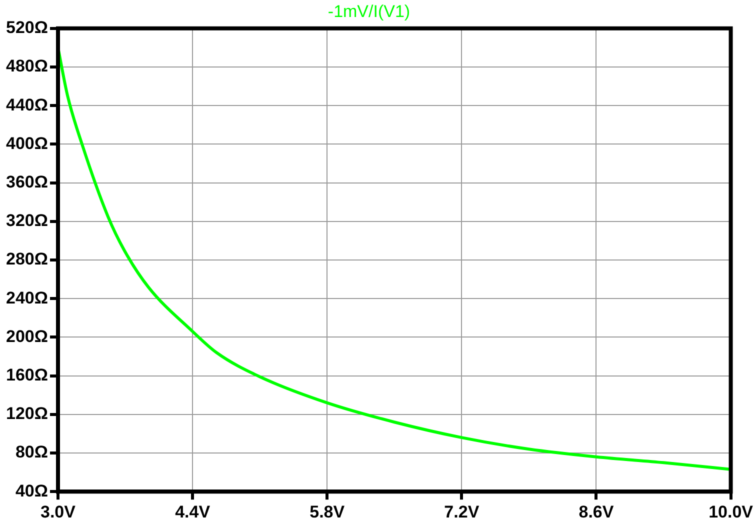 This screenshot has width=756, height=526. What do you see at coordinates (27, 336) in the screenshot?
I see `y-tick-label: 200Ω` at bounding box center [27, 336].